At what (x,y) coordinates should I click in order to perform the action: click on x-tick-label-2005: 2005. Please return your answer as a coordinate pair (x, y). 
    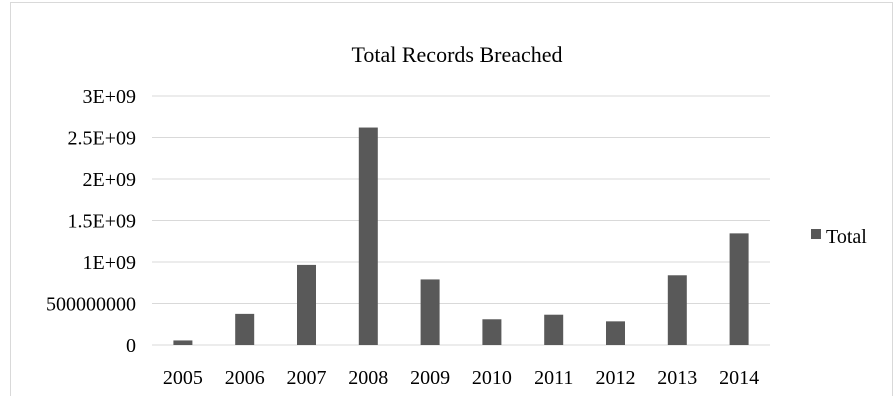
    Looking at the image, I should click on (183, 378).